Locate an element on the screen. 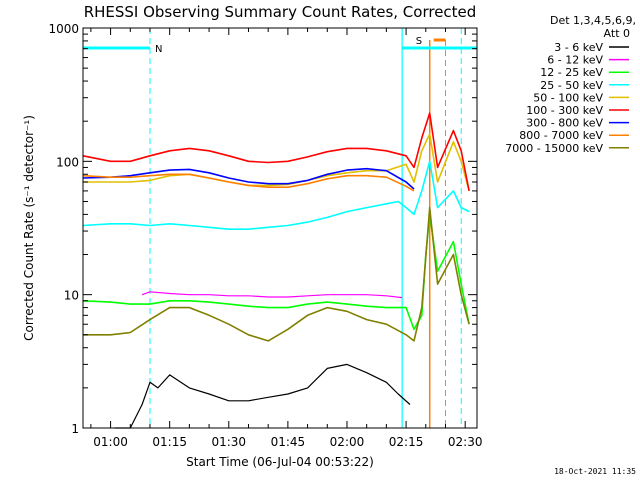  series-line-300-800-kev-kev is located at coordinates (248, 178).